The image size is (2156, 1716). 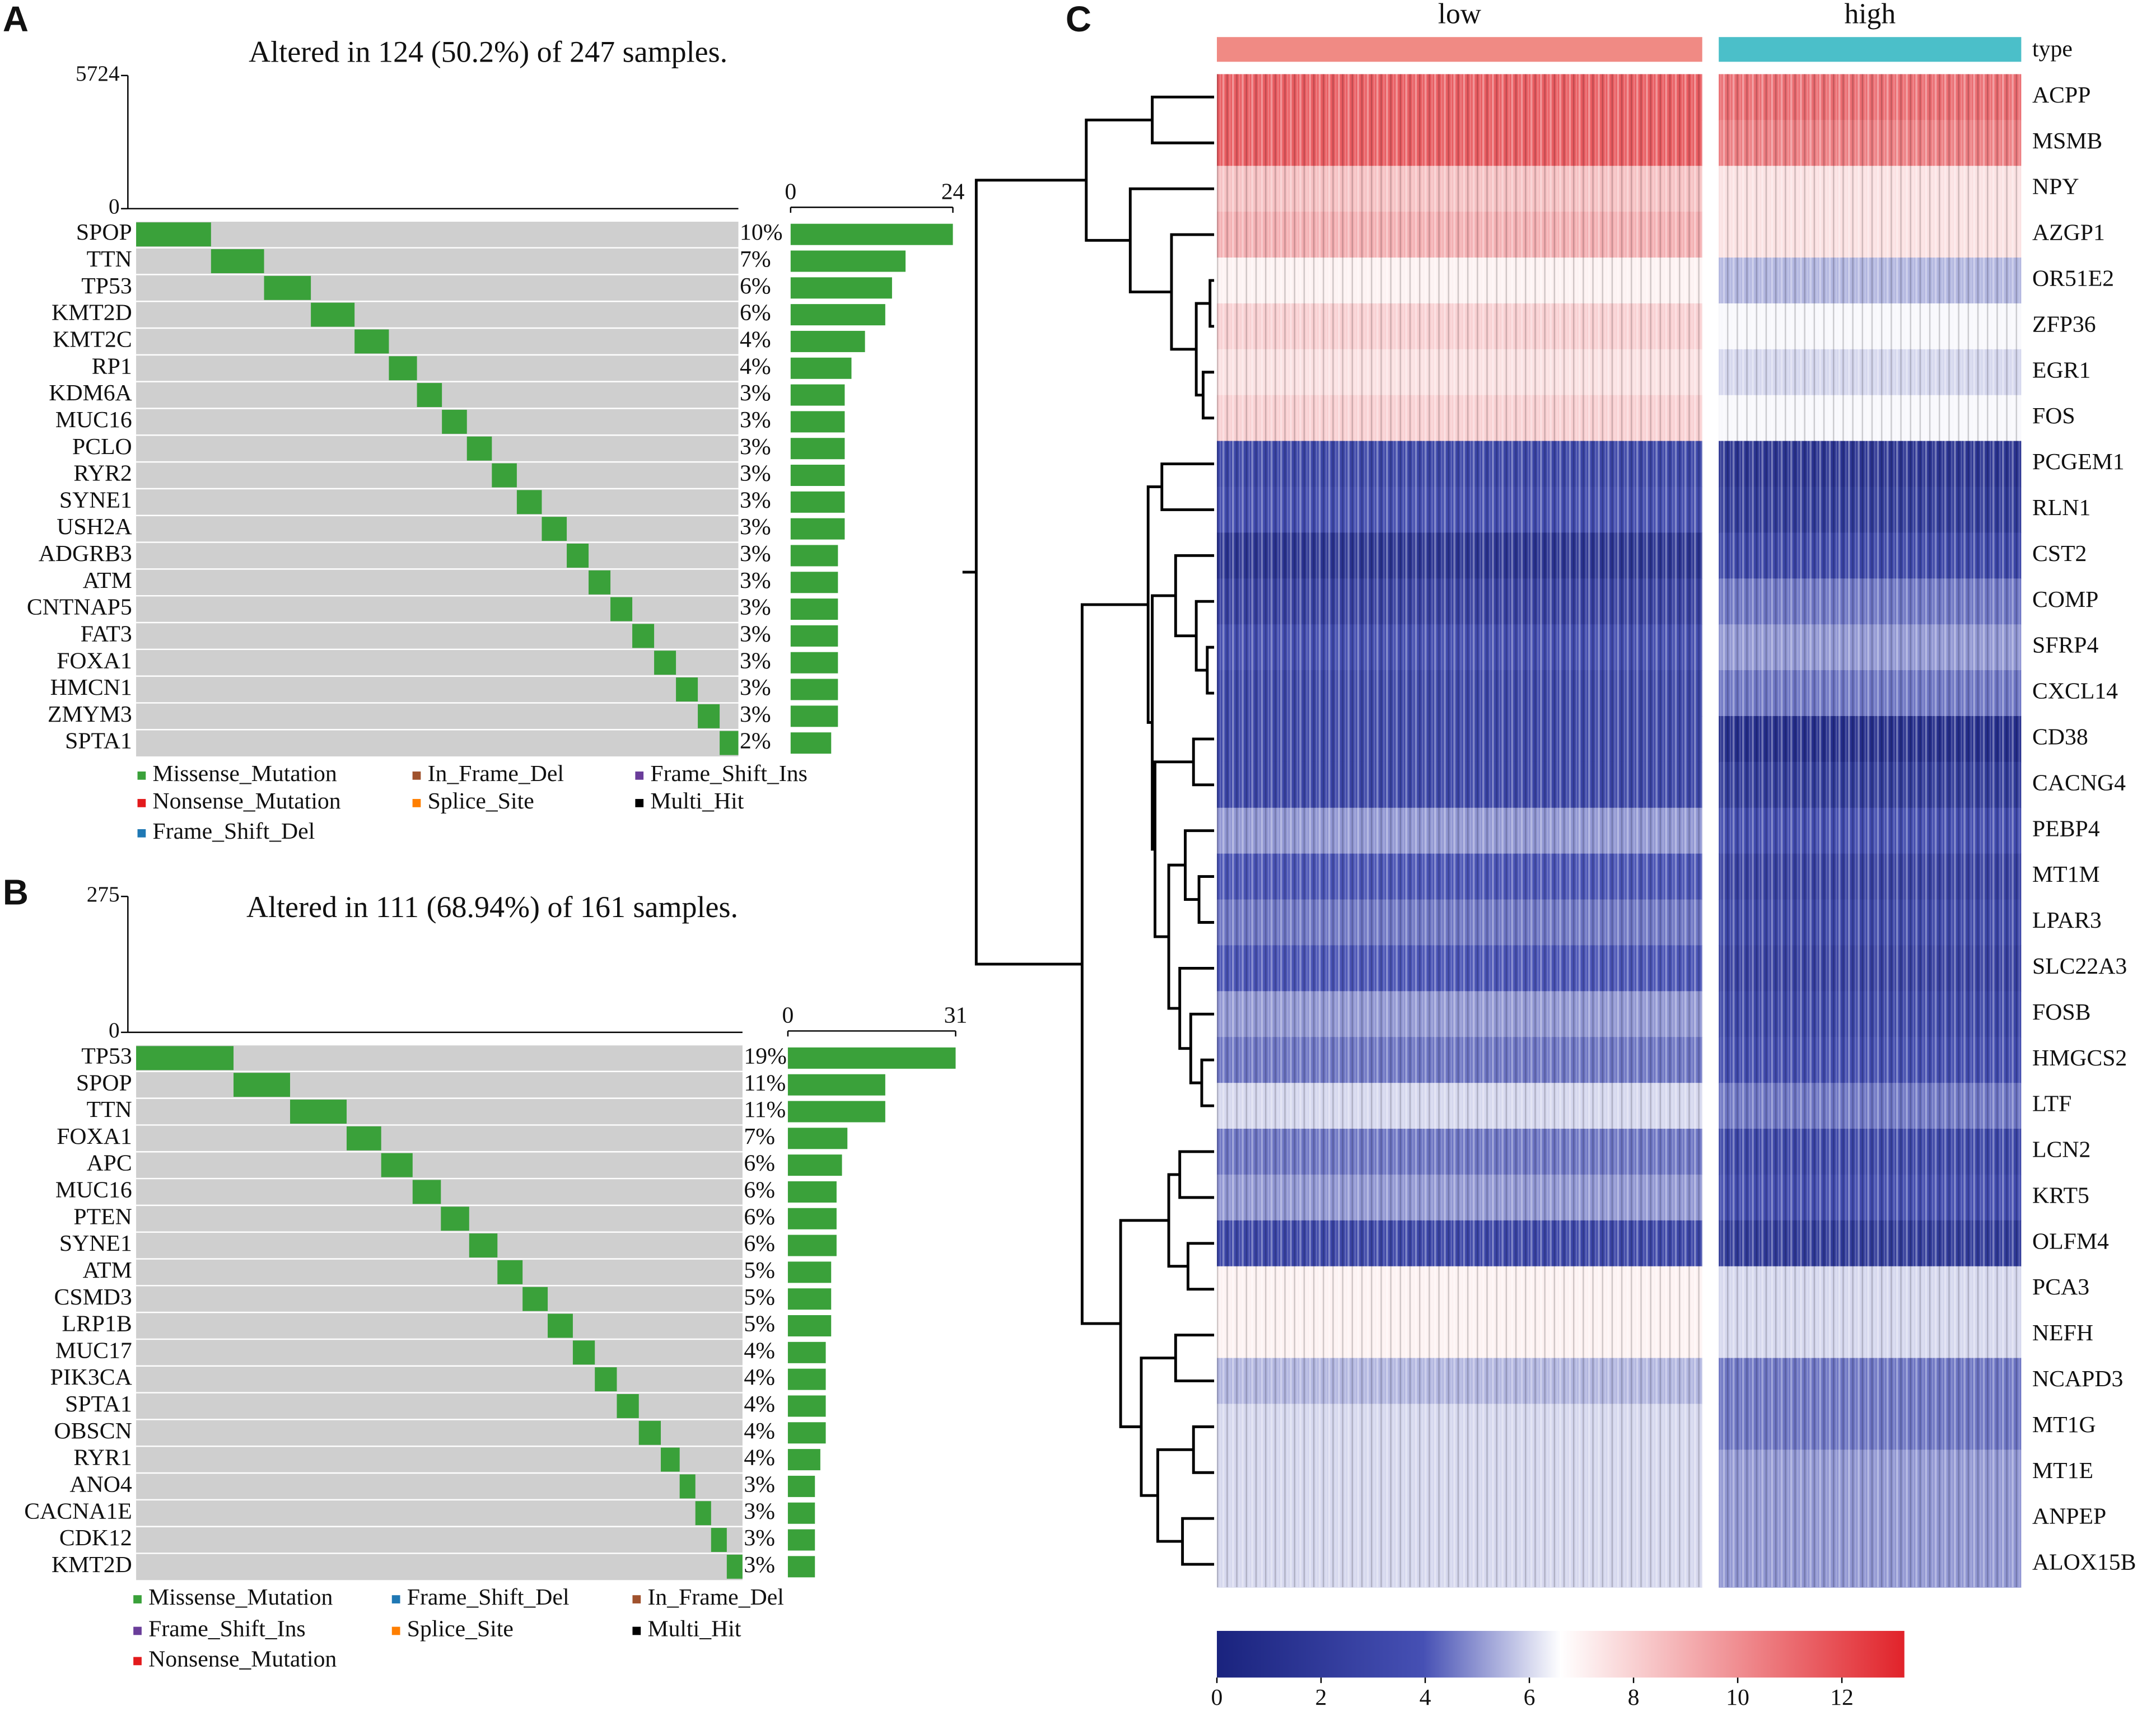 I want to click on gene-label: SYNE1, so click(x=96, y=500).